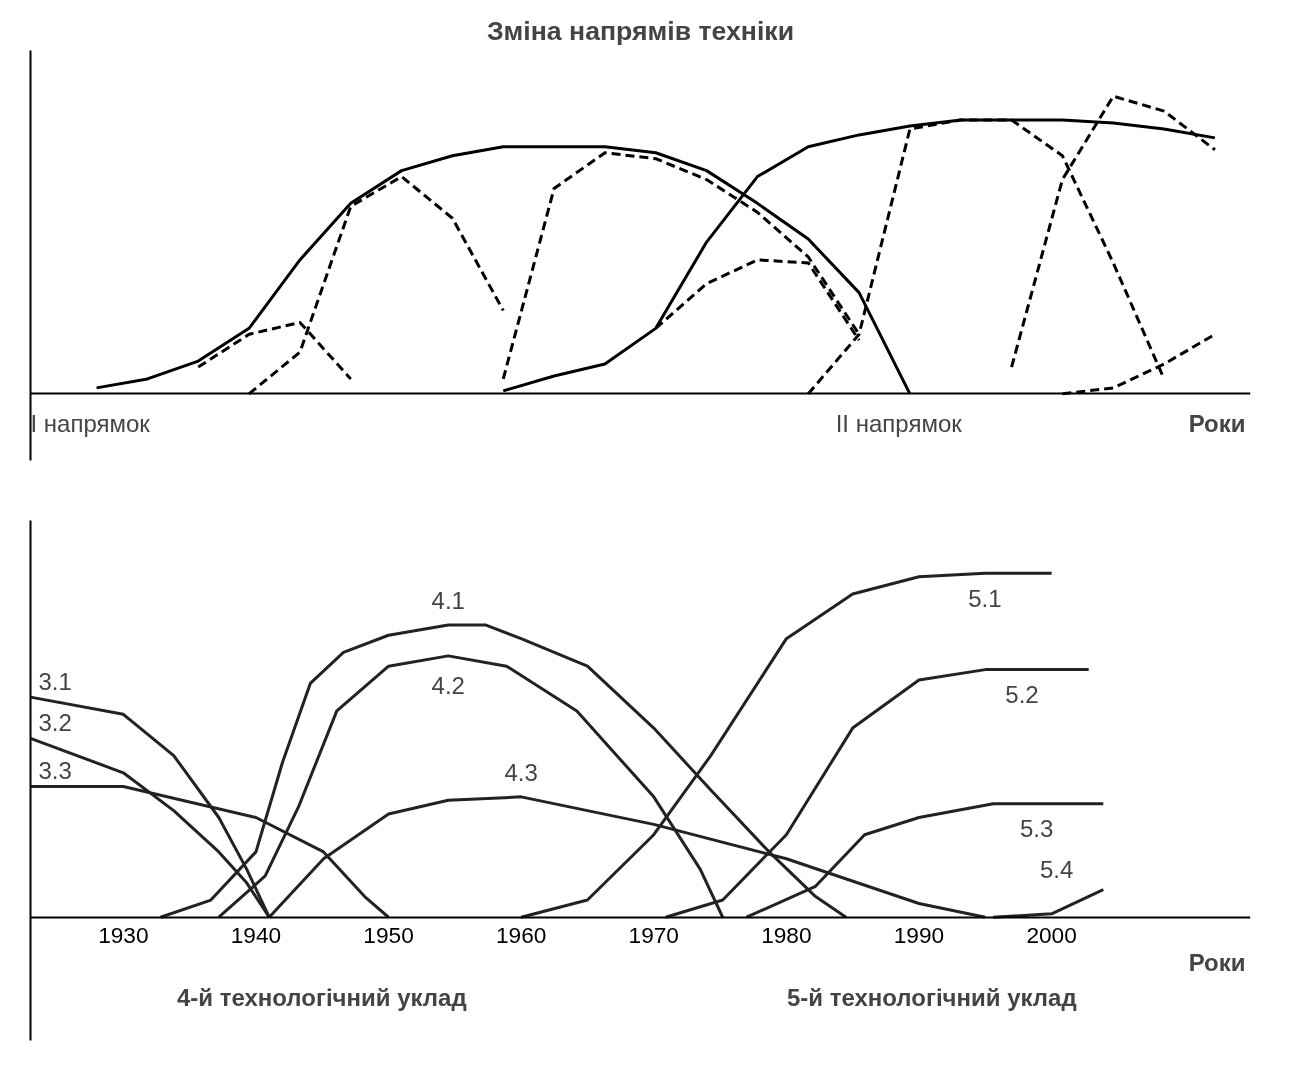 The height and width of the screenshot is (1066, 1300). I want to click on chart-title: Зміна напрямів техніки, so click(640, 30).